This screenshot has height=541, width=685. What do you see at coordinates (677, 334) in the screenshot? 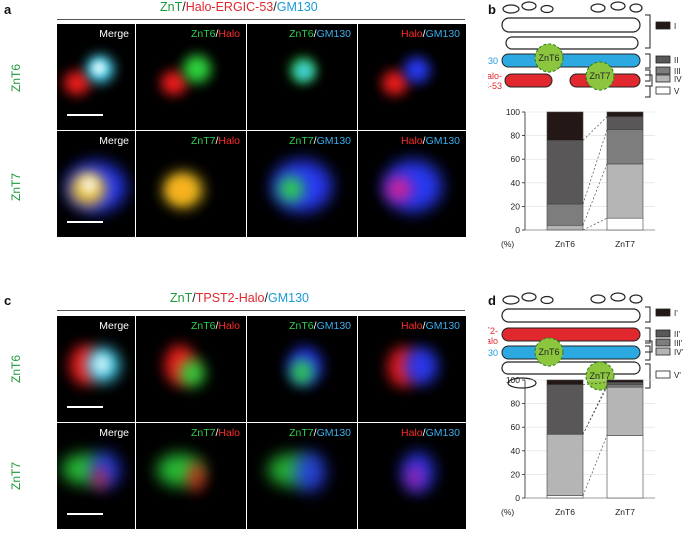
I see `legend-label: II'` at bounding box center [677, 334].